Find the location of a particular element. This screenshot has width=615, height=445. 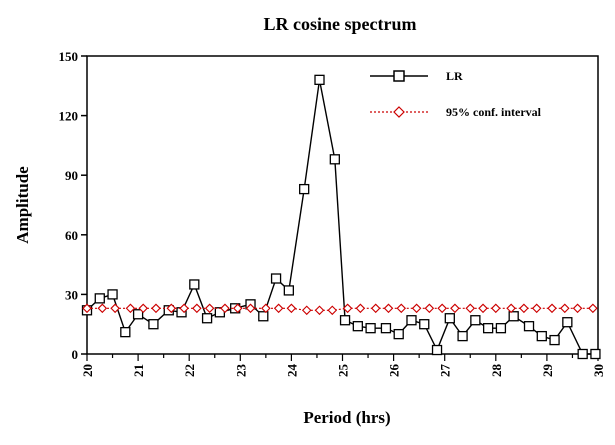

chart-title: LR cosine spectrum is located at coordinates (340, 24).